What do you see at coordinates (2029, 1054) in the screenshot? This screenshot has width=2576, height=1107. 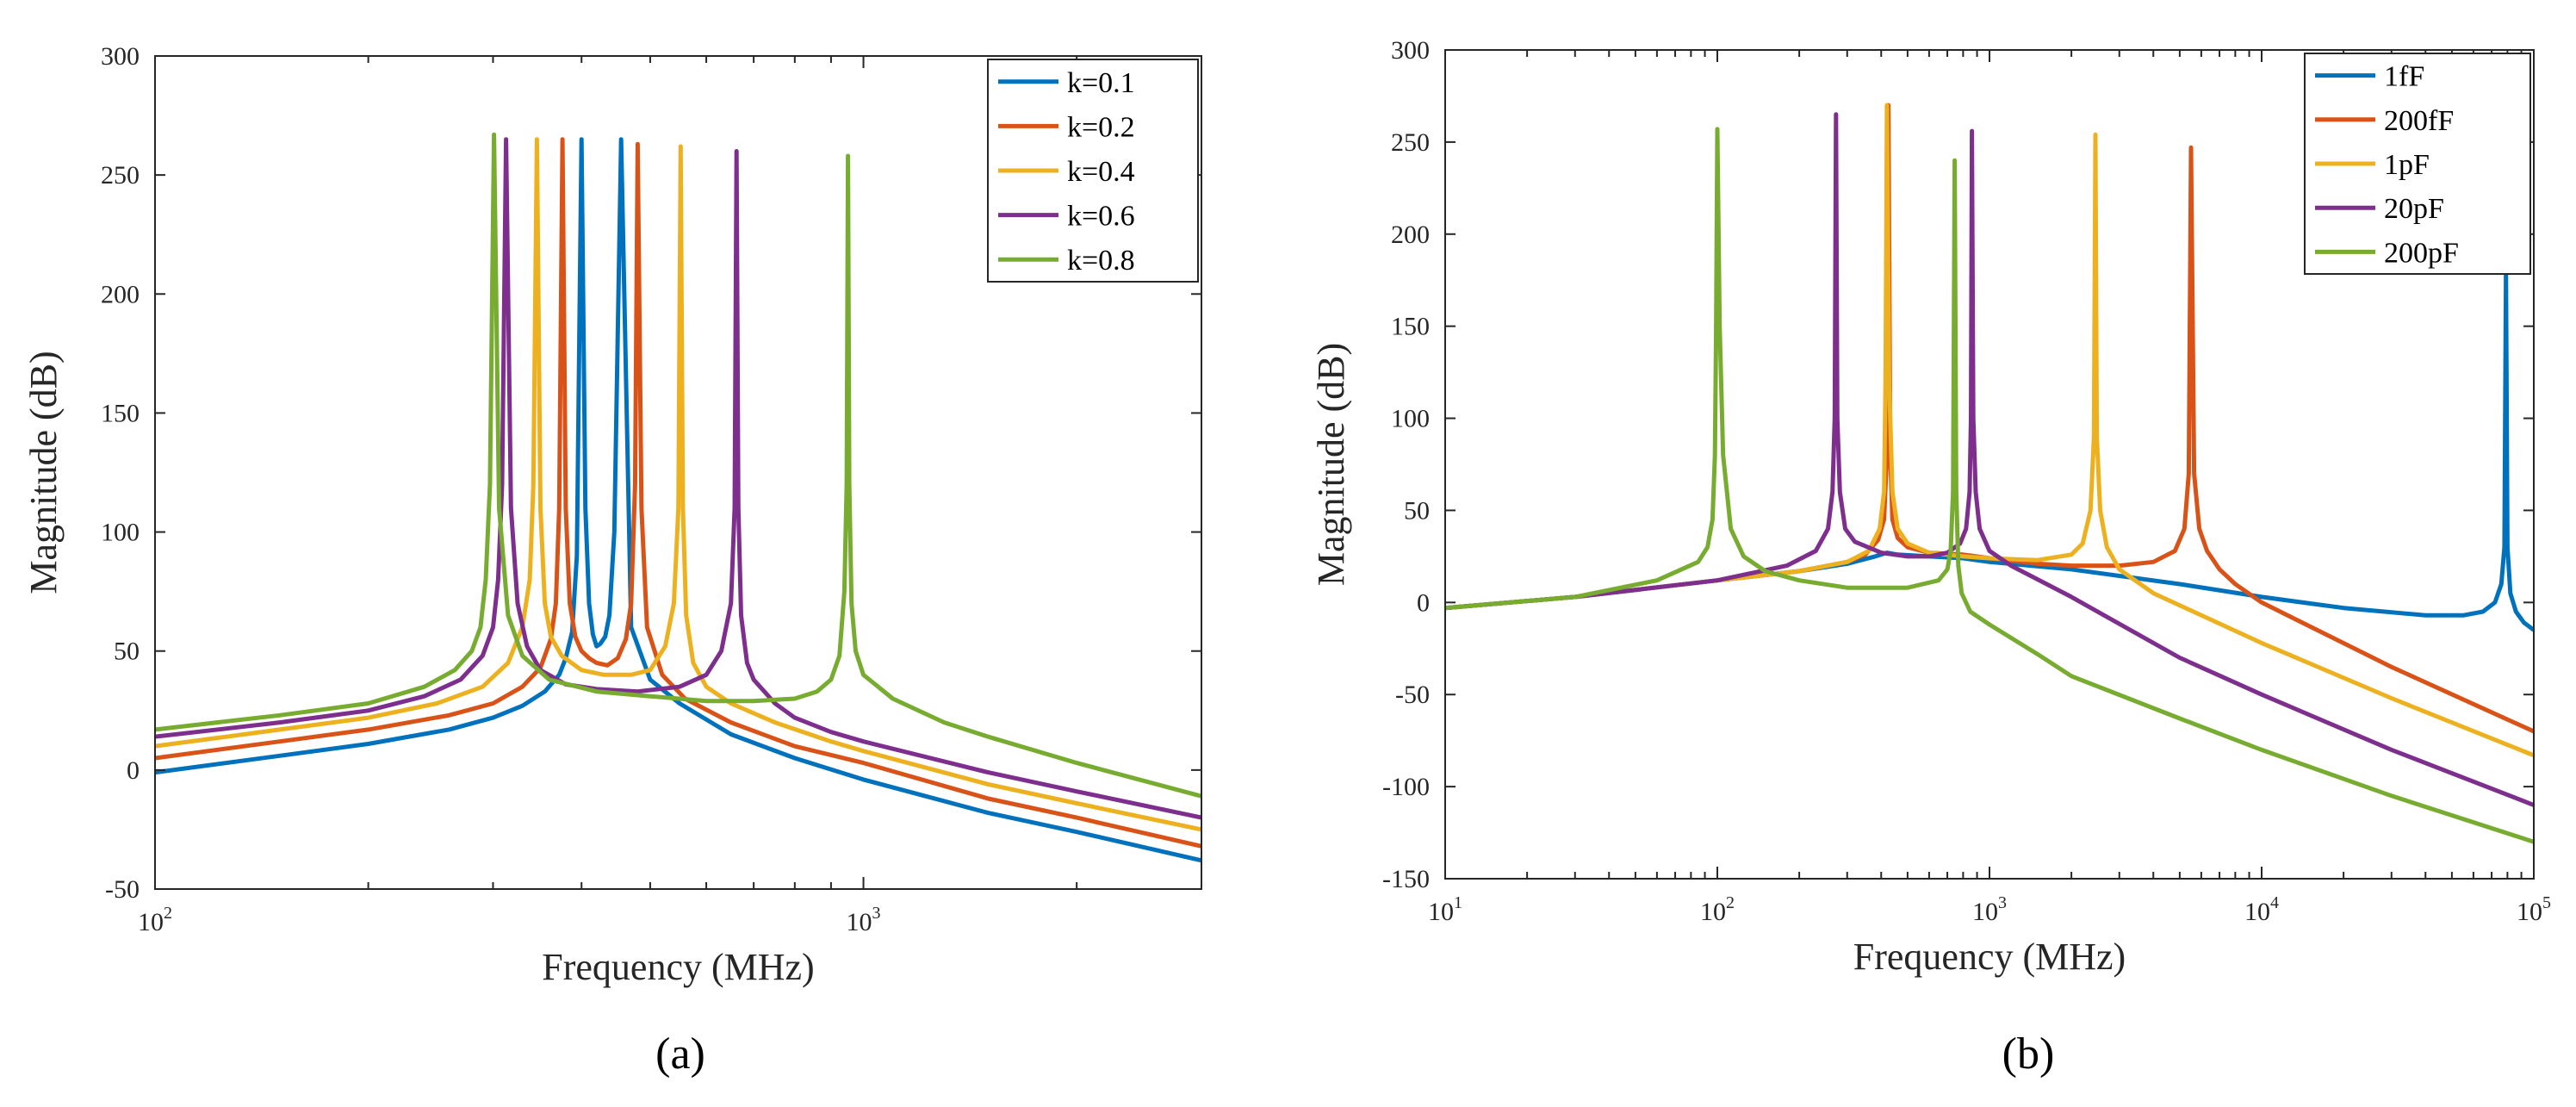 I see `caption: (b)` at bounding box center [2029, 1054].